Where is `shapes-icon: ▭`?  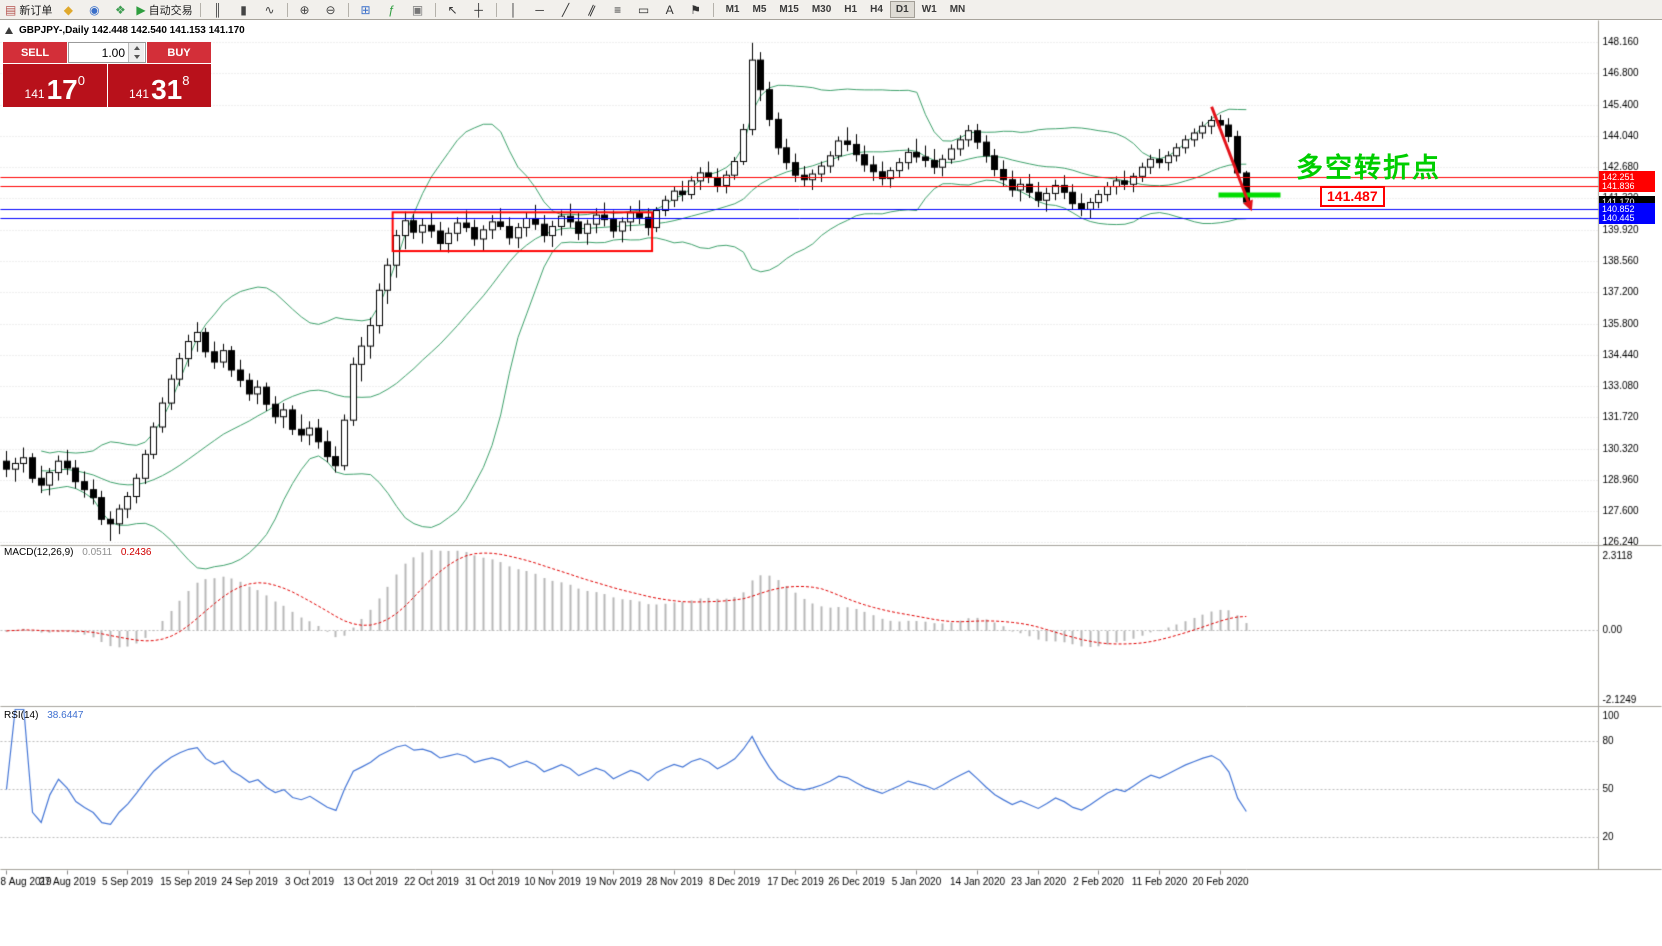 shapes-icon: ▭ is located at coordinates (643, 9).